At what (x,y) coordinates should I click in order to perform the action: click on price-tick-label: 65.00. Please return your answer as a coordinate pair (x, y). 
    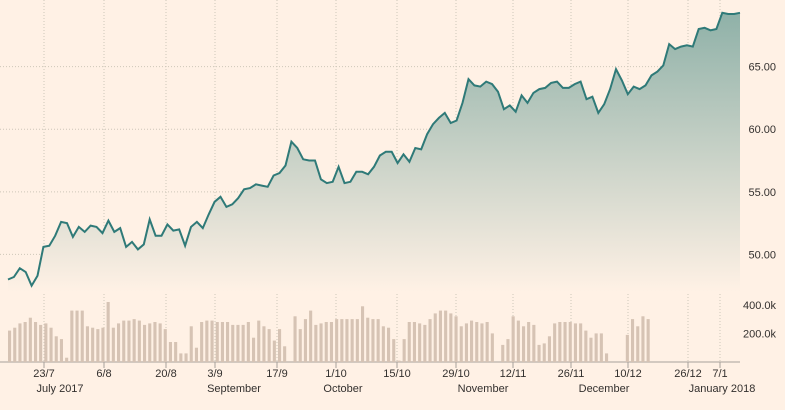
    Looking at the image, I should click on (762, 68).